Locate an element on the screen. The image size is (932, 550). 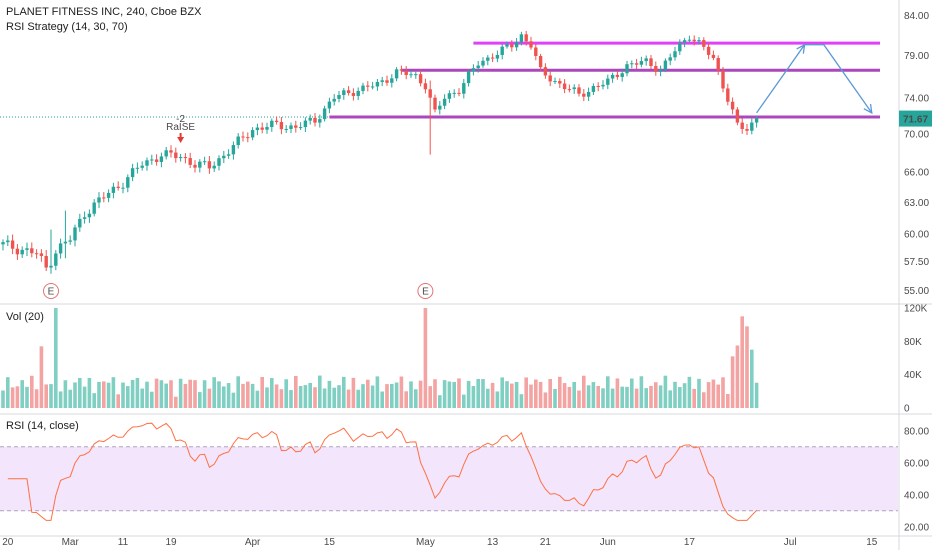
time-tick-label: Mar is located at coordinates (71, 542).